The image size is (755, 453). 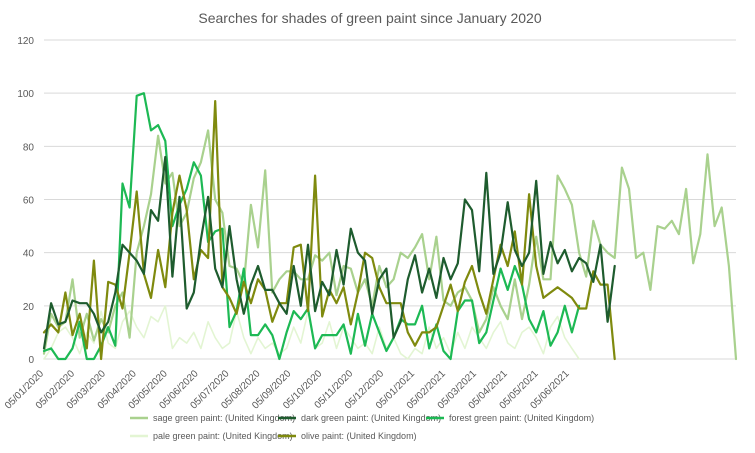 I want to click on legend-label: sage green paint: (United Kingdom), so click(x=224, y=418).